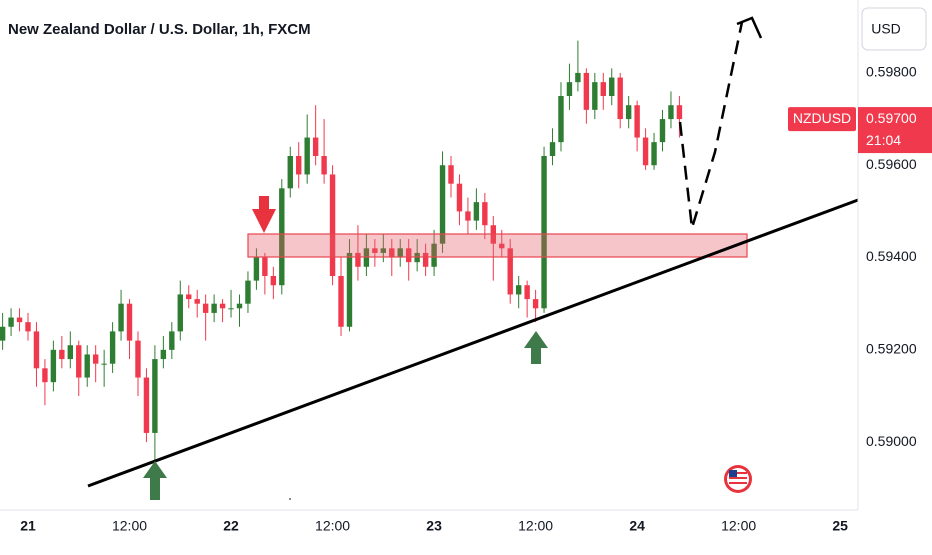  I want to click on currency-label: USD, so click(886, 29).